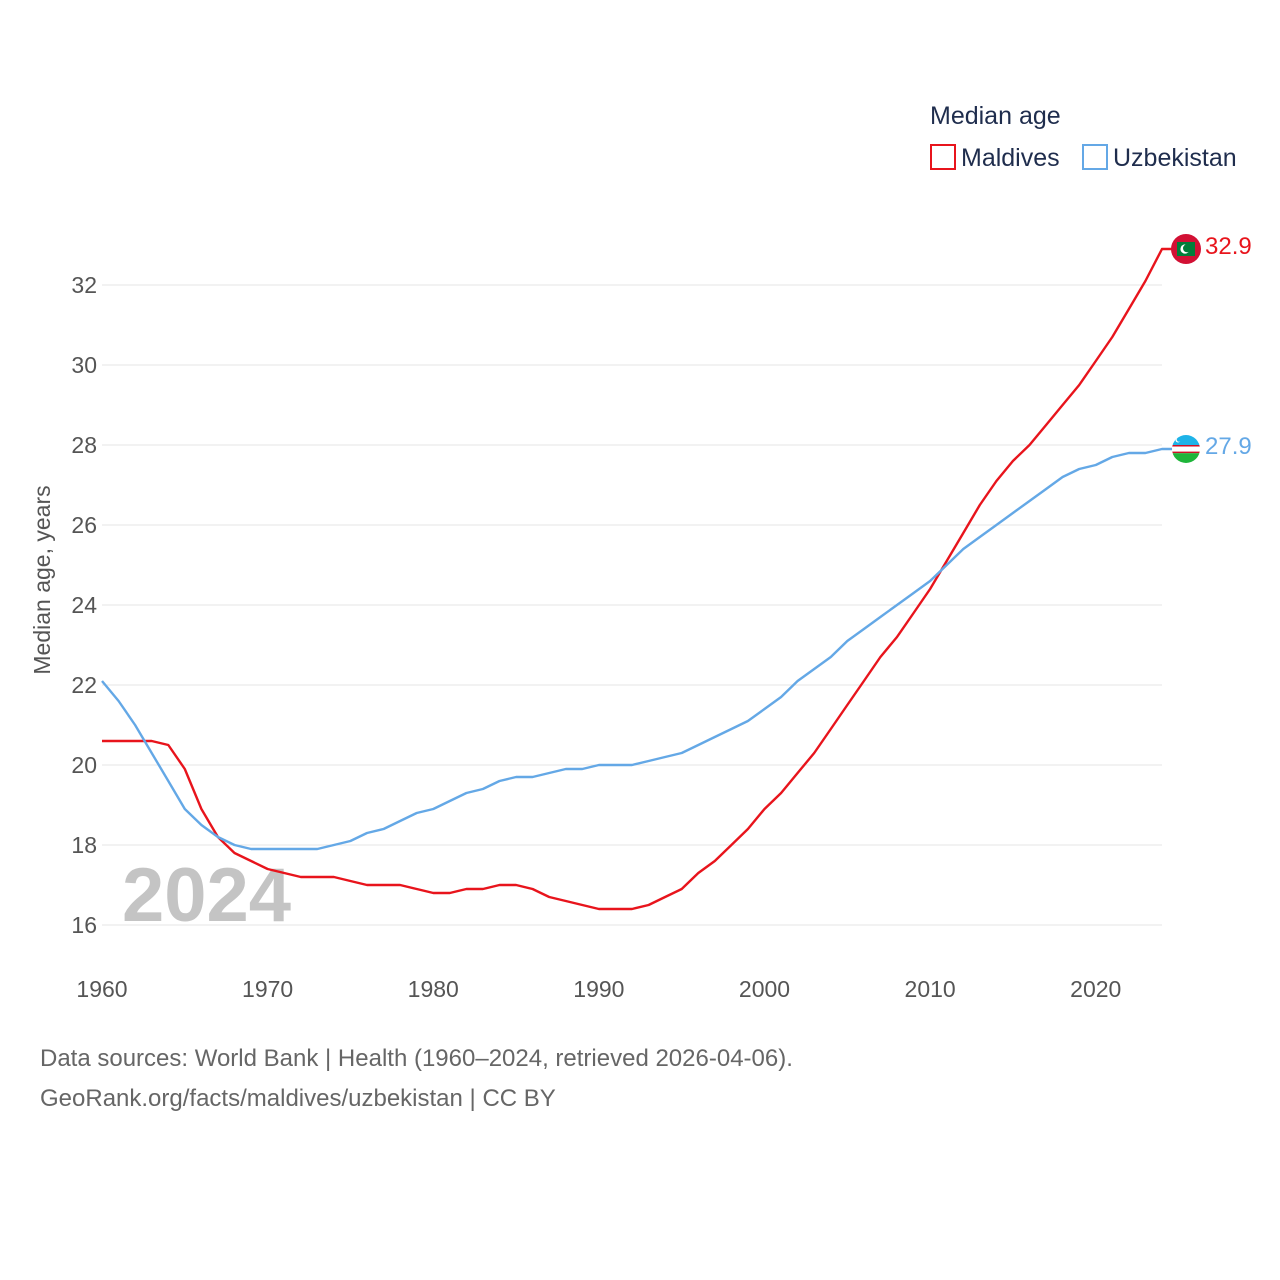 The image size is (1280, 1280). I want to click on legend-swatch-maldives, so click(943, 157).